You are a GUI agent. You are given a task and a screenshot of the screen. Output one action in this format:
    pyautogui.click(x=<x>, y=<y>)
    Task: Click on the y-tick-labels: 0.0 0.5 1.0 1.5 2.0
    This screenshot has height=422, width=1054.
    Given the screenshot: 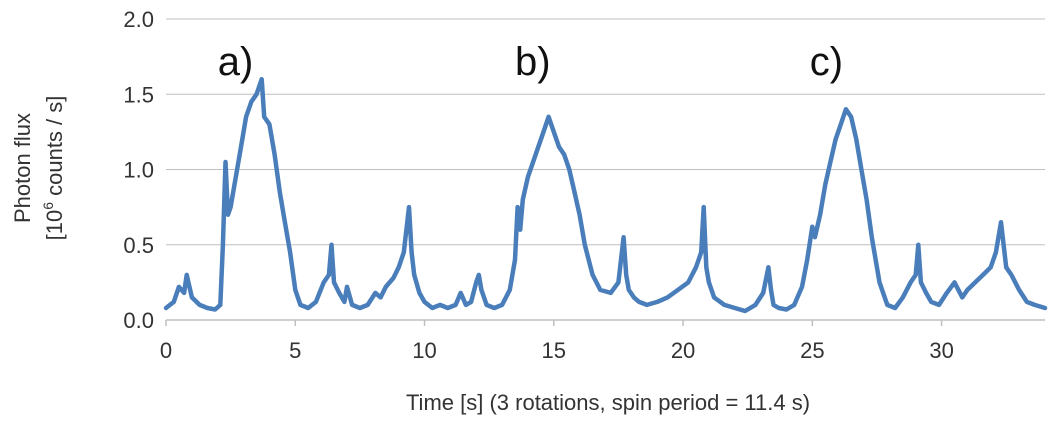 What is the action you would take?
    pyautogui.click(x=138, y=170)
    